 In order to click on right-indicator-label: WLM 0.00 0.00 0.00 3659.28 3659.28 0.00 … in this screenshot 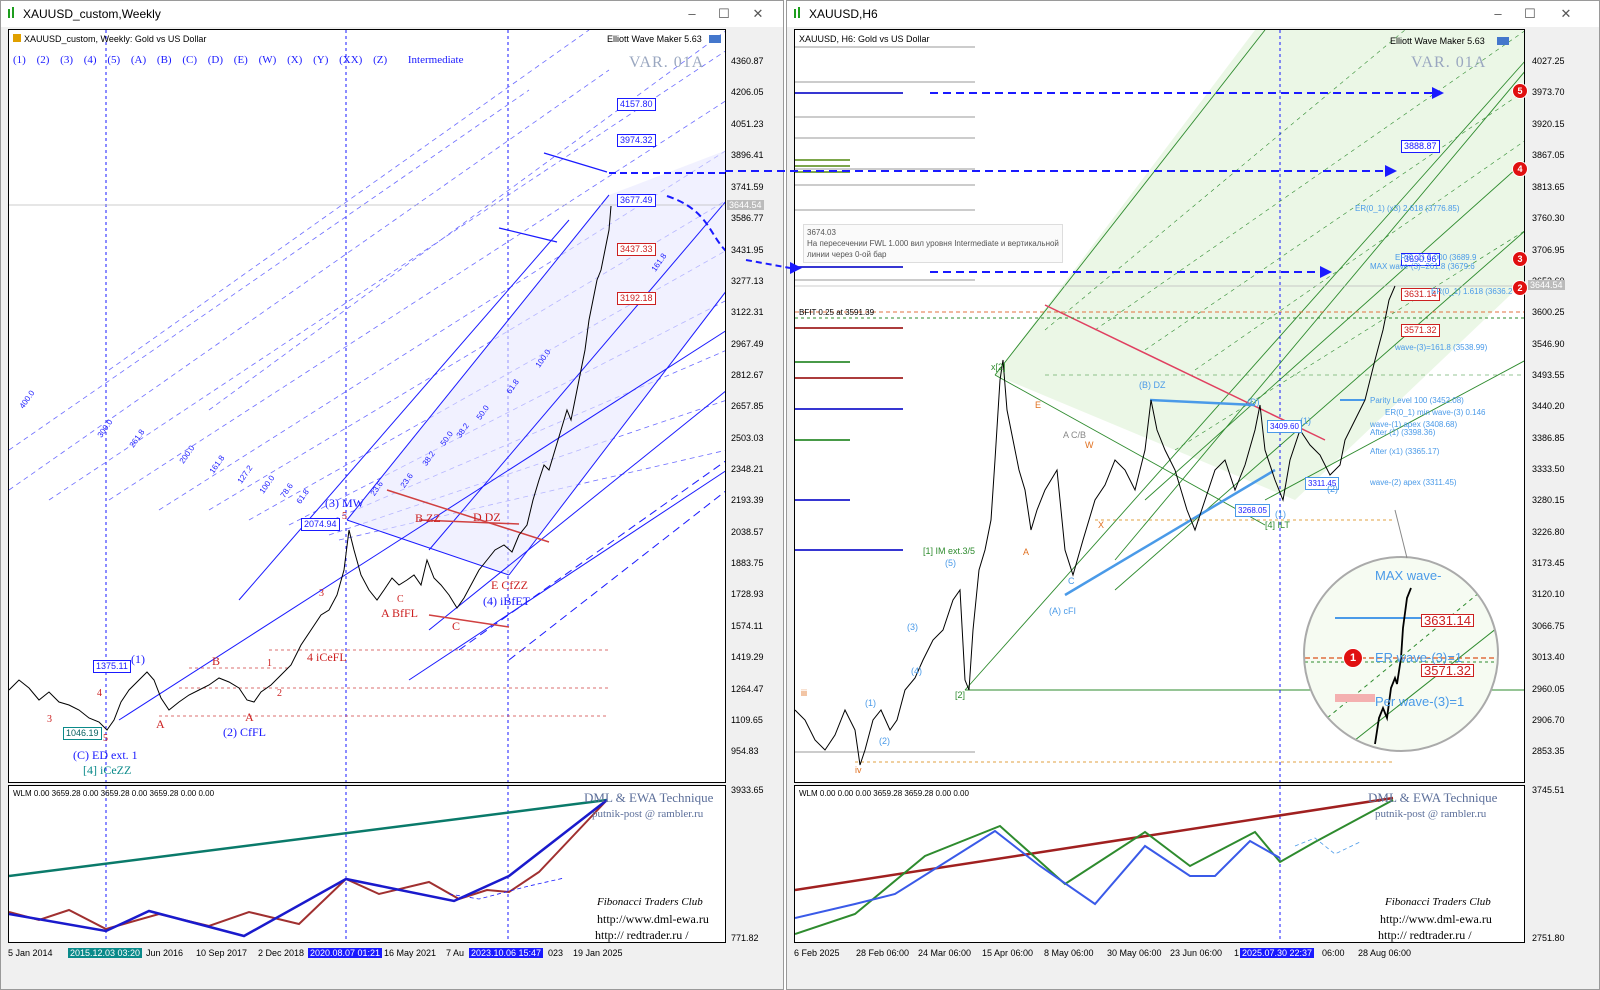, I will do `click(884, 793)`.